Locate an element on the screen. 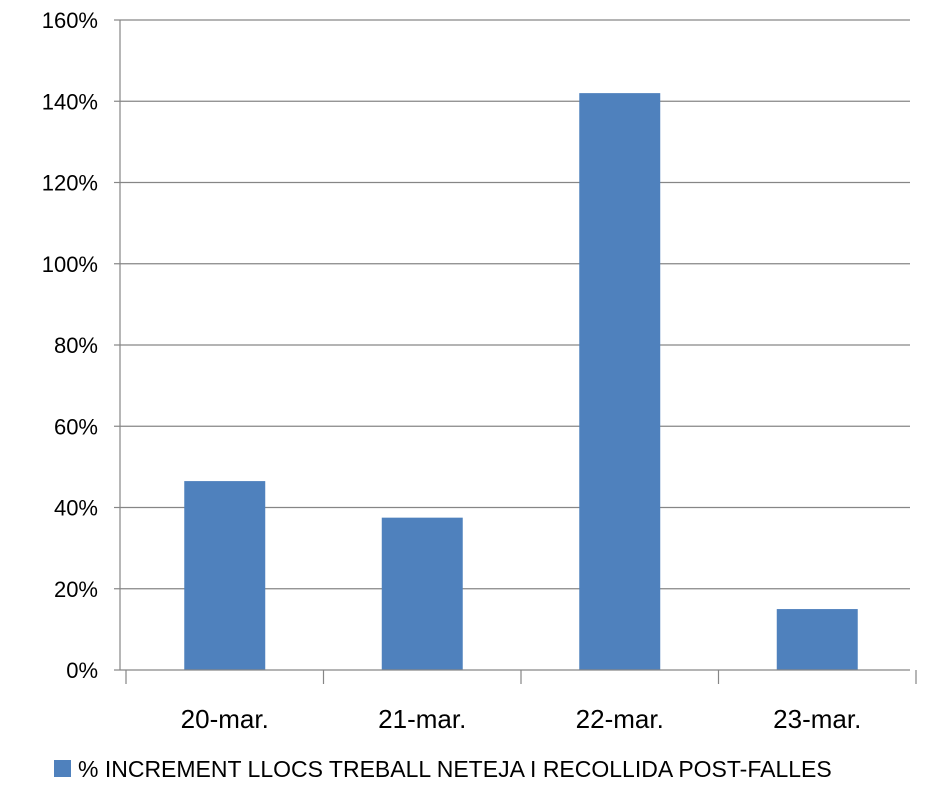 The height and width of the screenshot is (789, 927). y-tick-label: 140% is located at coordinates (70, 101).